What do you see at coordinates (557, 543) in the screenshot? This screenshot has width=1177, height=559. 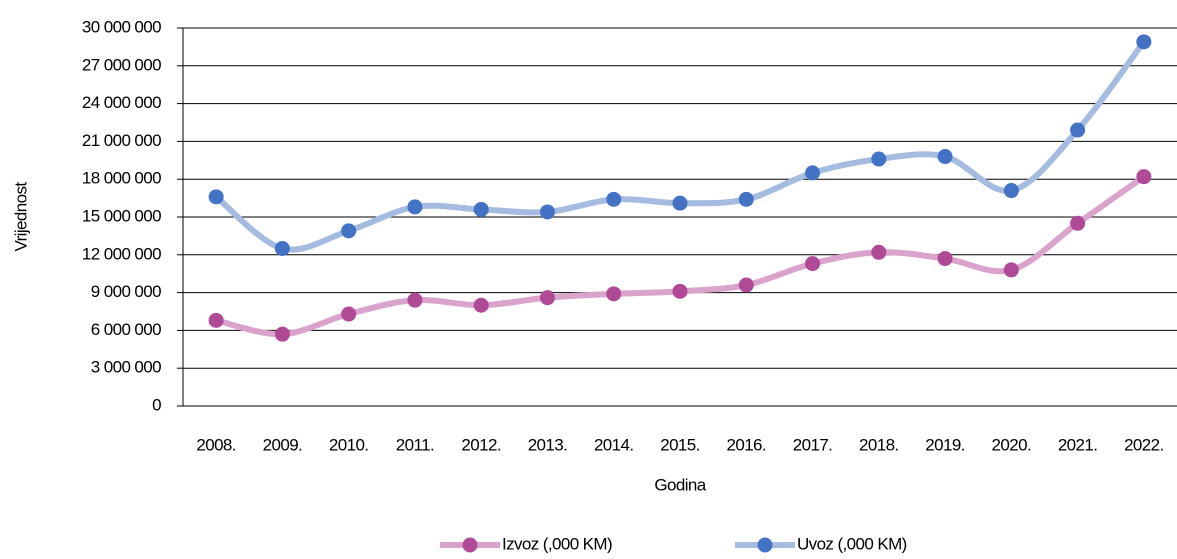 I see `legend-label: Izvoz (,000 KM)` at bounding box center [557, 543].